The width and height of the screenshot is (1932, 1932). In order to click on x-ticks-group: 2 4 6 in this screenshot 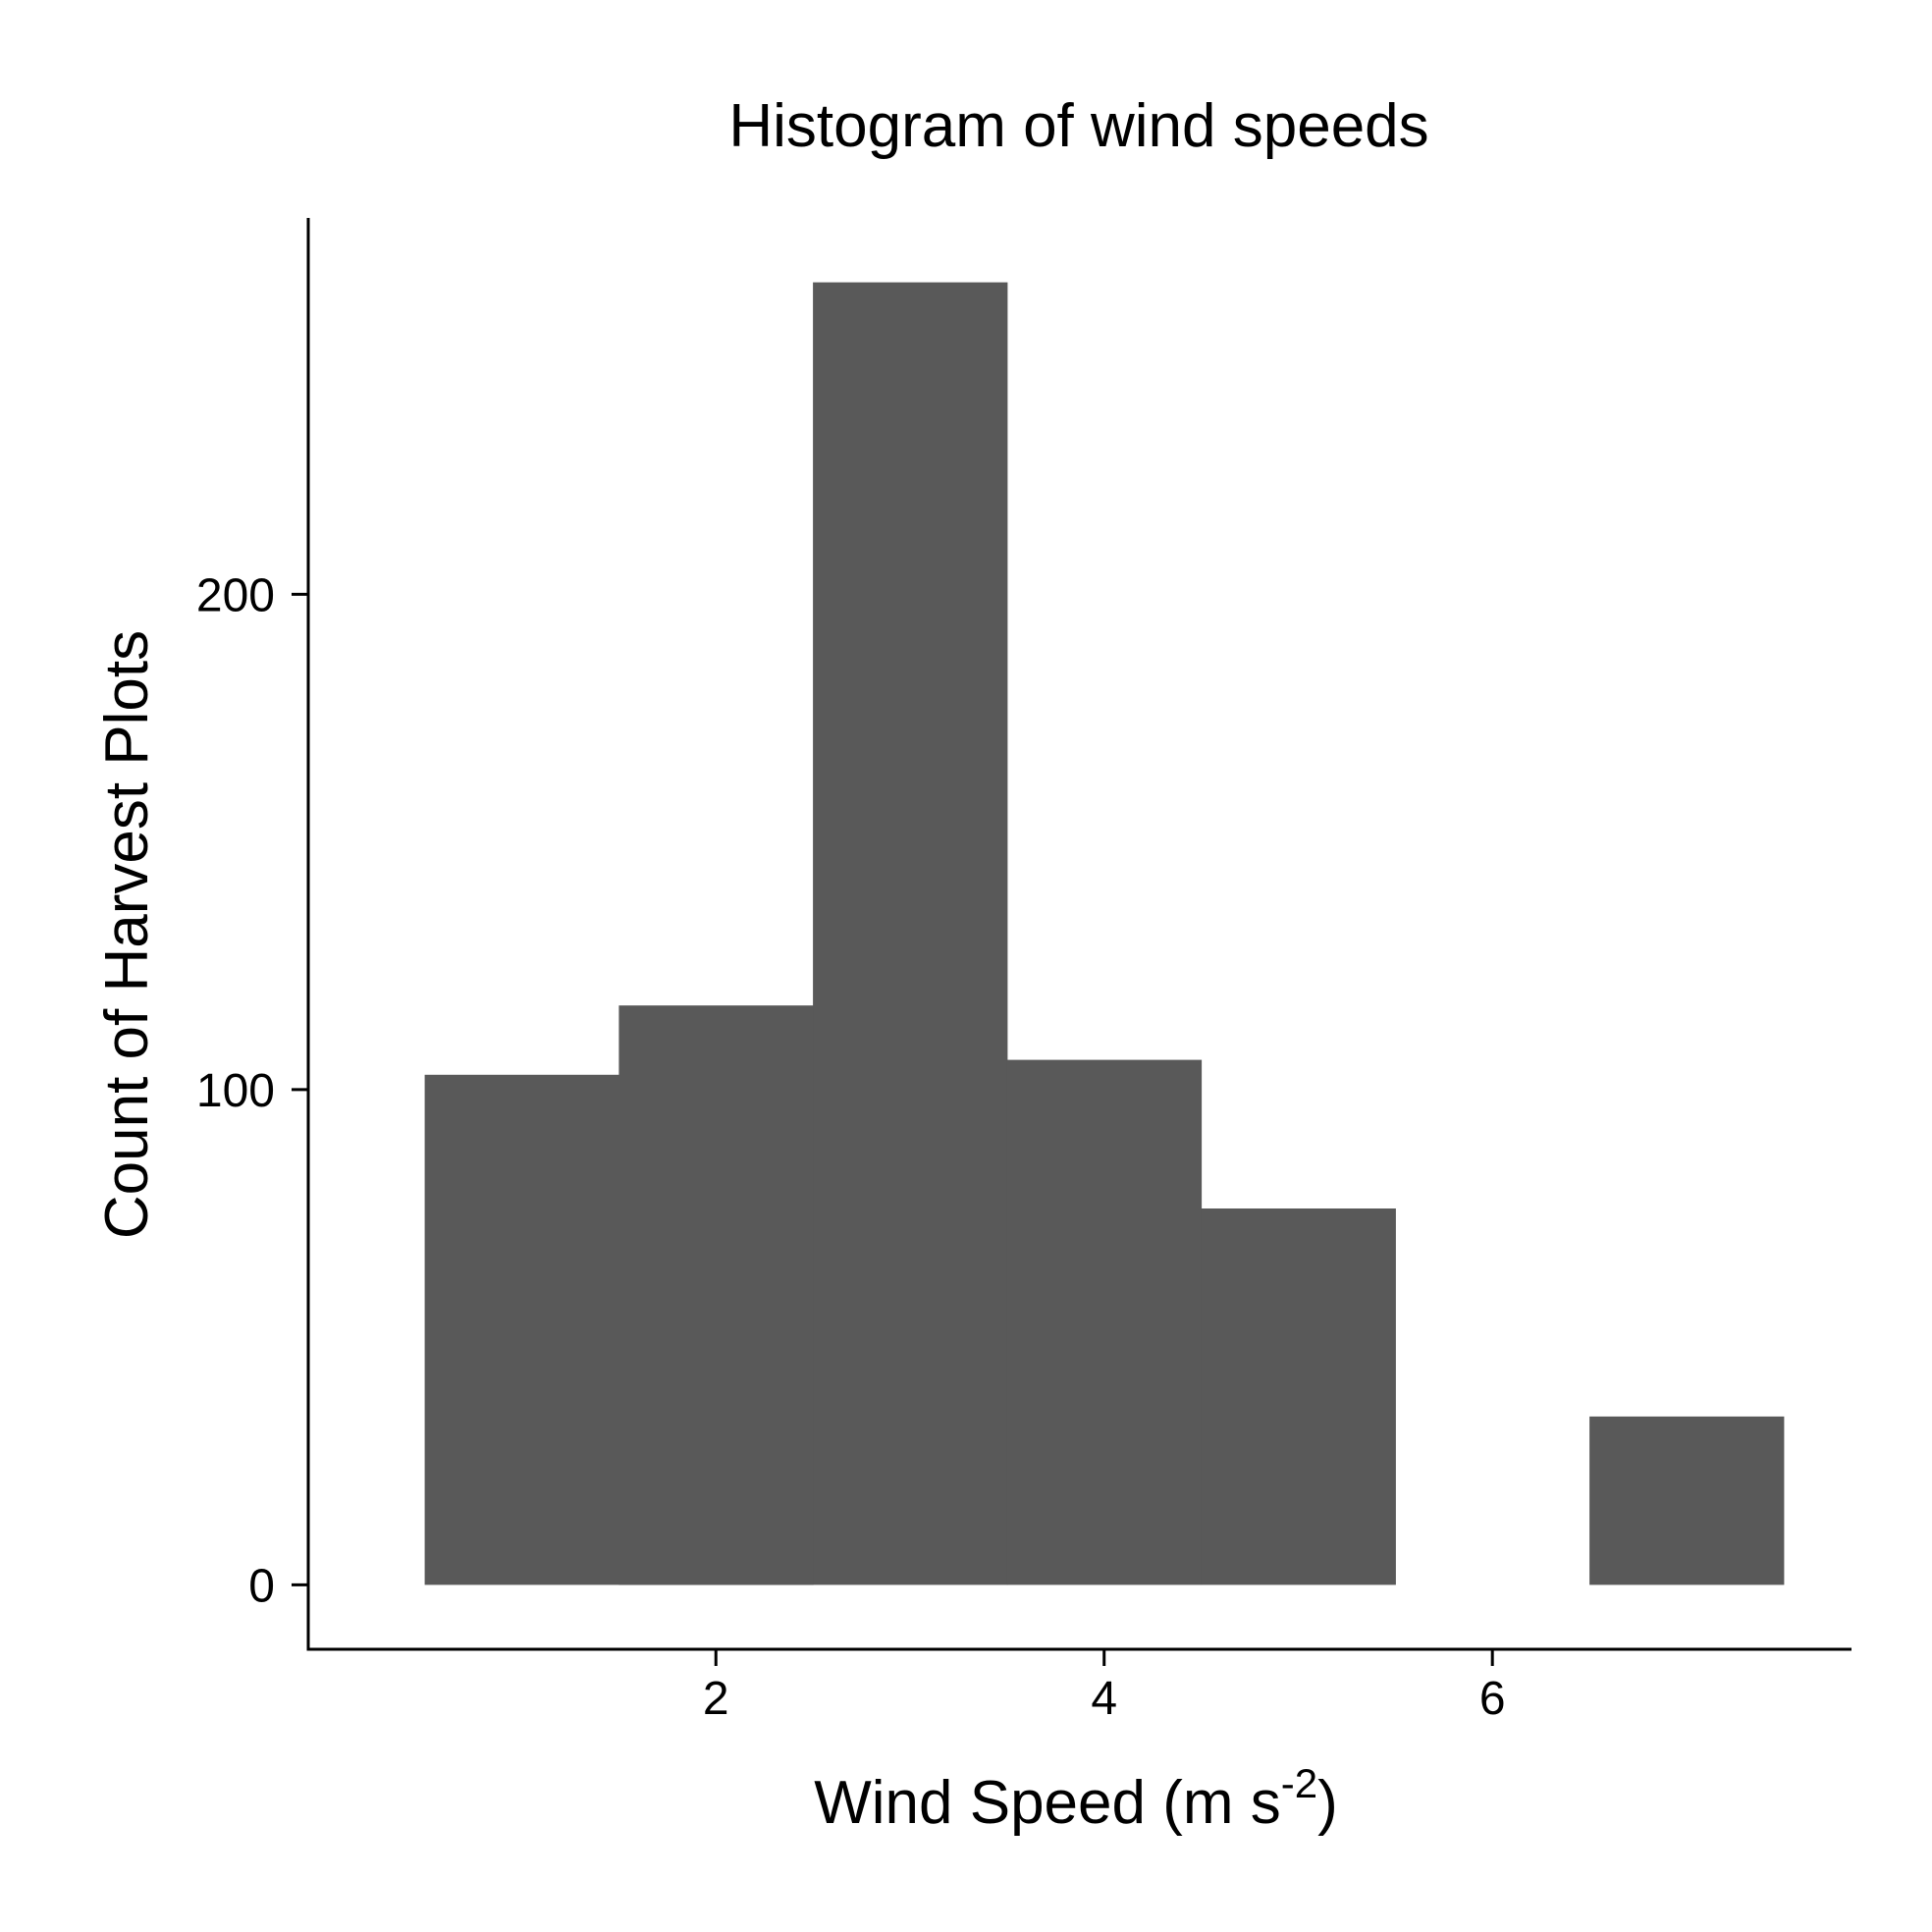, I will do `click(1104, 1687)`.